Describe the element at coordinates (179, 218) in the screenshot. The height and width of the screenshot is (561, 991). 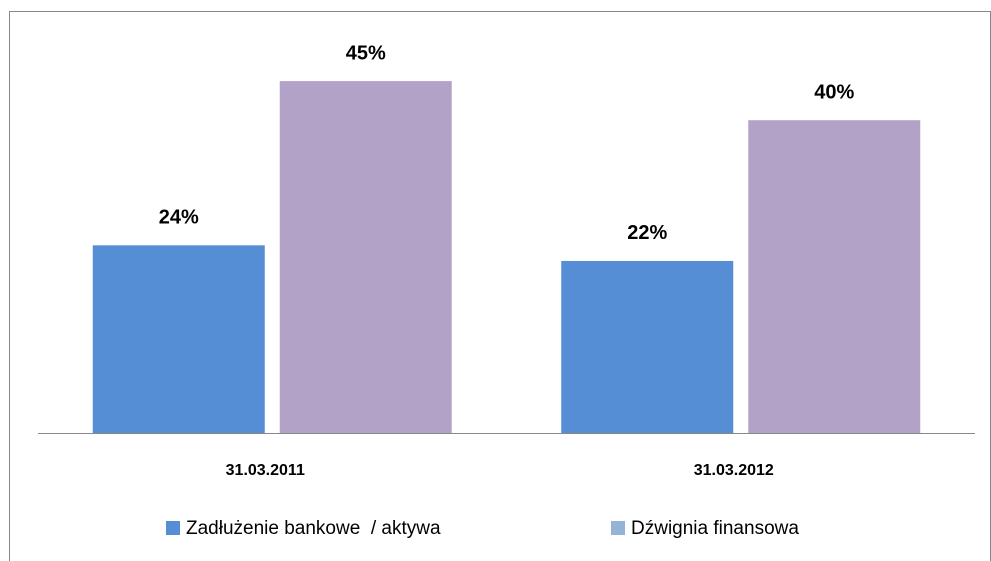
I see `data-label: 24%` at that location.